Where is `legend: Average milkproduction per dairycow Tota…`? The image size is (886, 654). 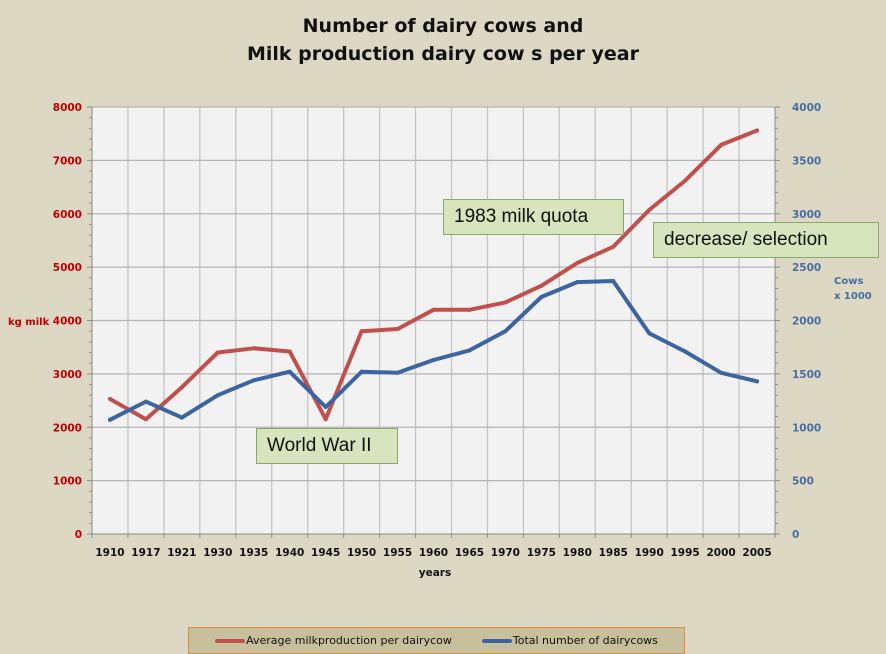 legend: Average milkproduction per dairycow Tota… is located at coordinates (436, 640).